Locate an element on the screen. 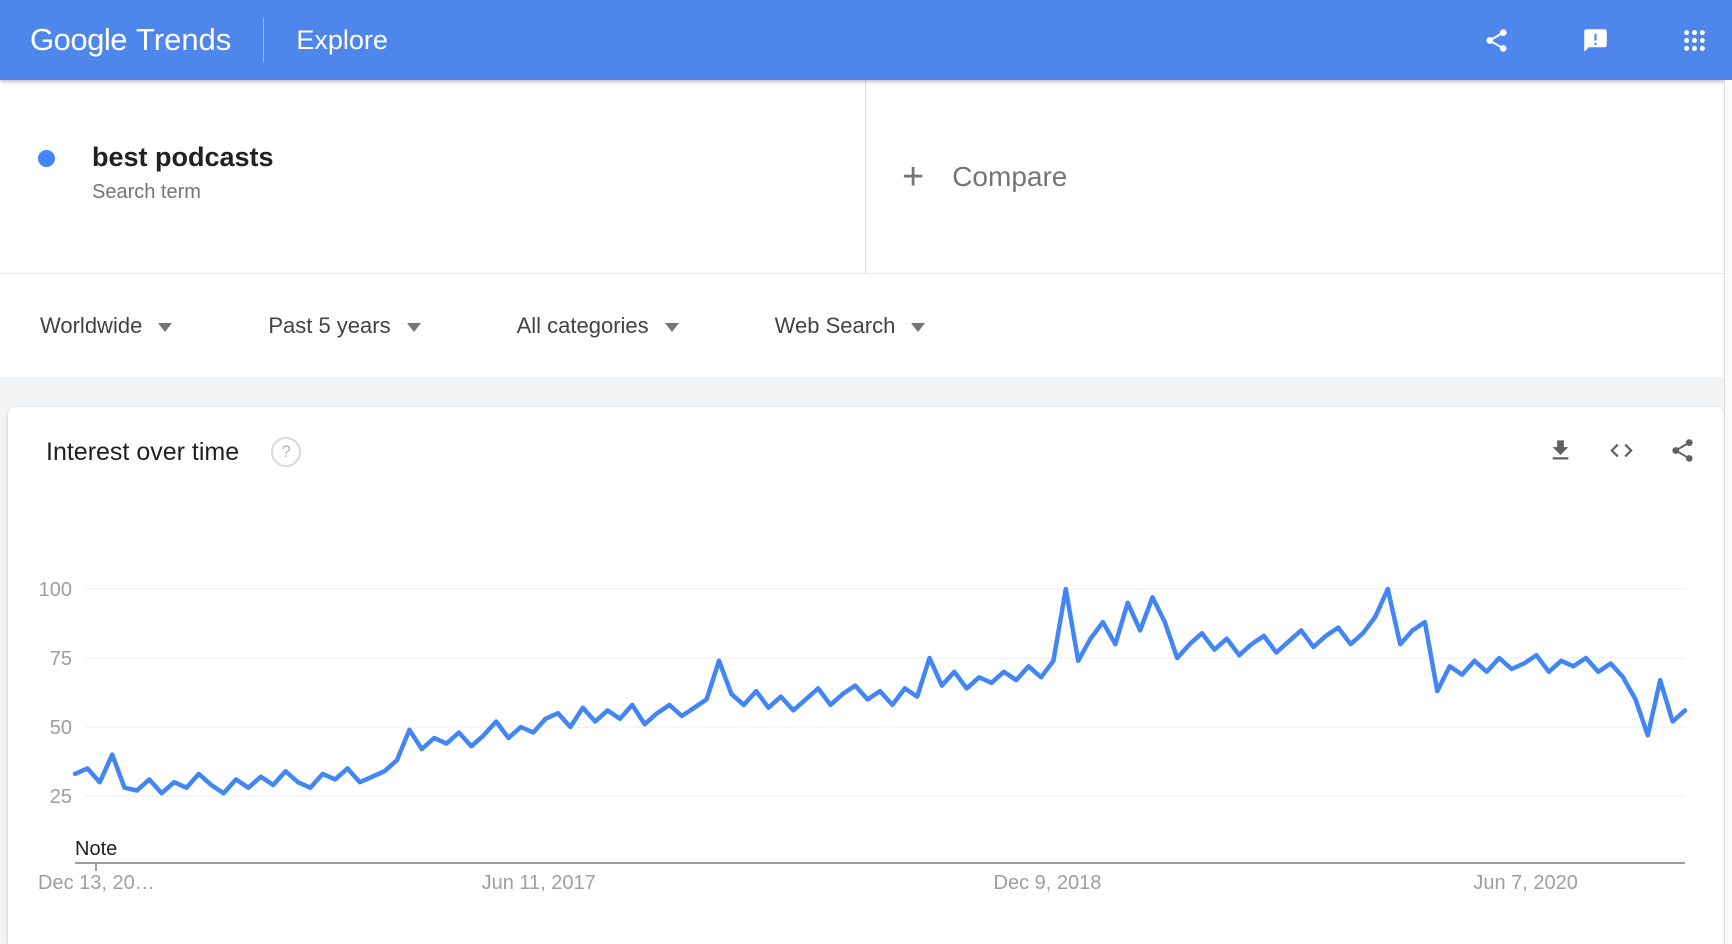 This screenshot has width=1732, height=944. filter-category-label: All categories is located at coordinates (582, 325).